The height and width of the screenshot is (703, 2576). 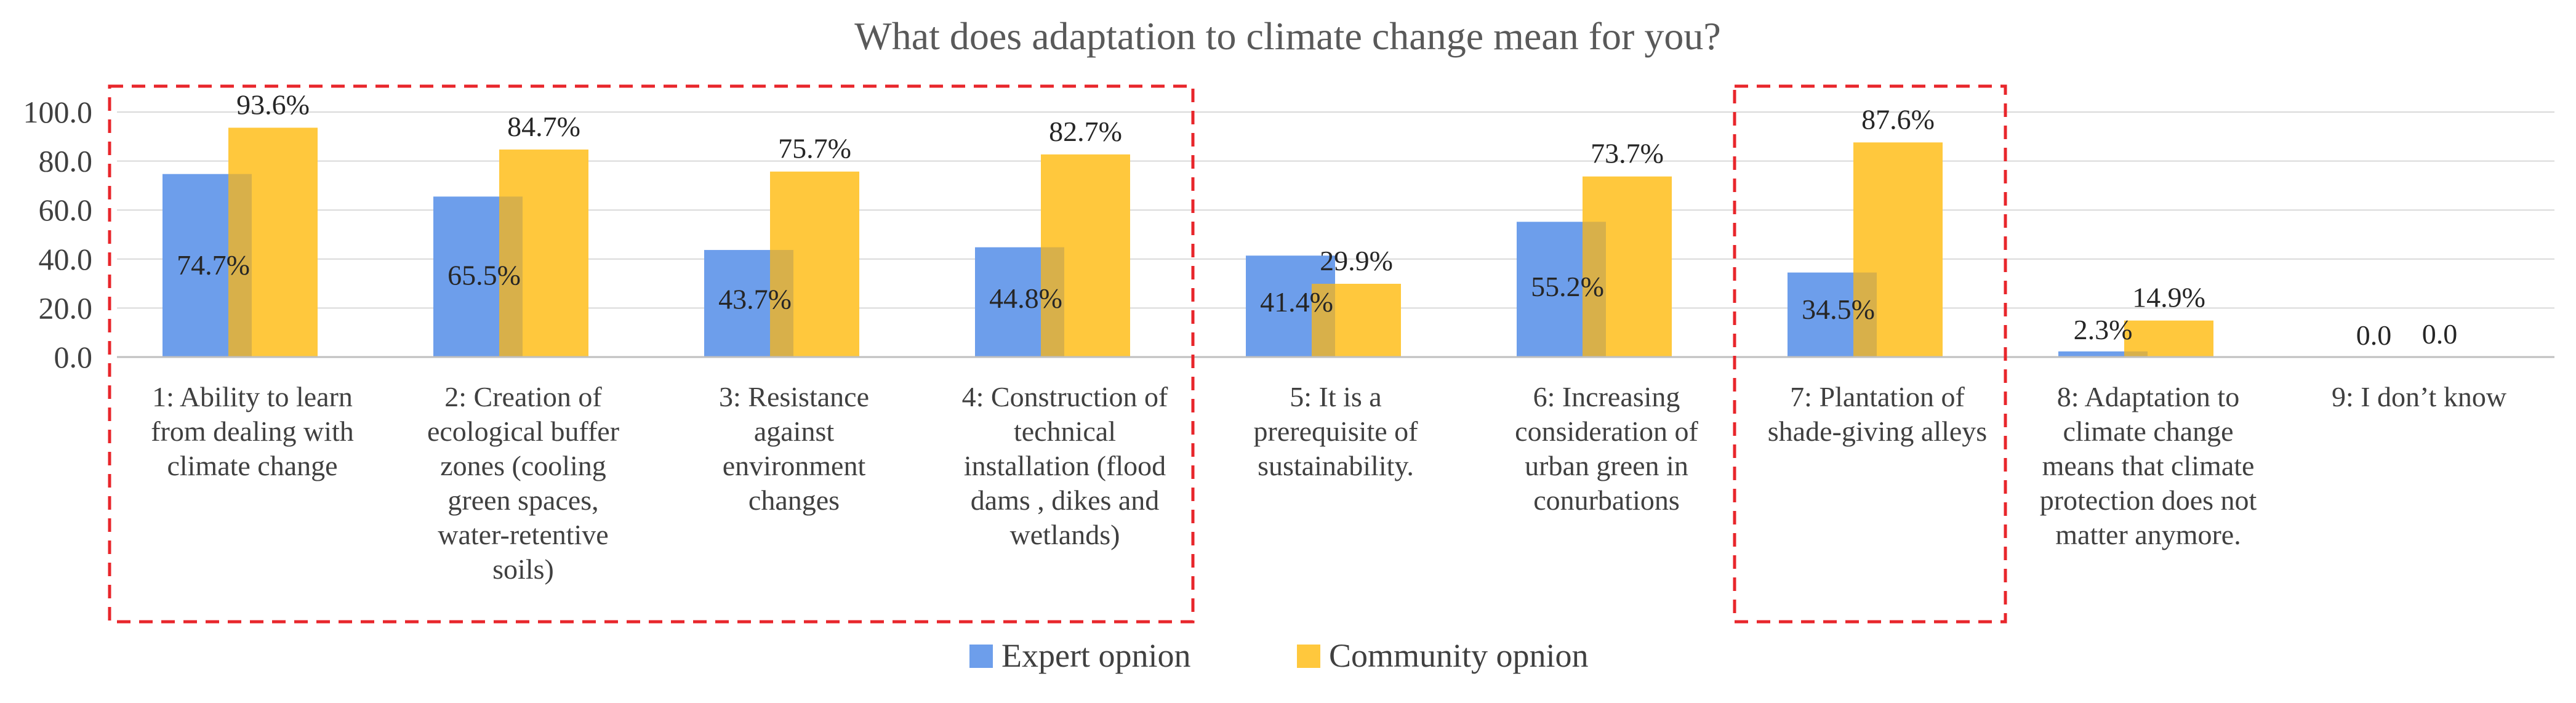 I want to click on category-label: 3: Resistance against environment changes, so click(x=794, y=448).